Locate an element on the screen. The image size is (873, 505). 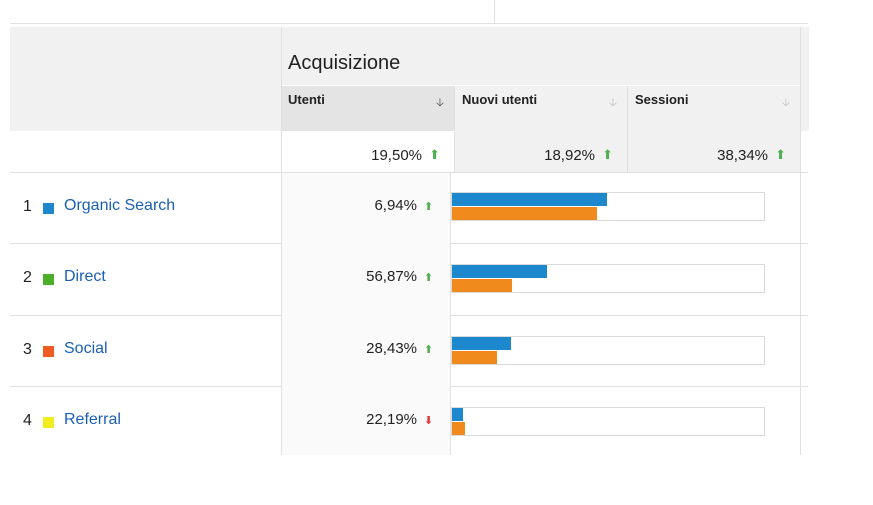
header-column-utenti: Utenti 🡣 is located at coordinates (367, 108).